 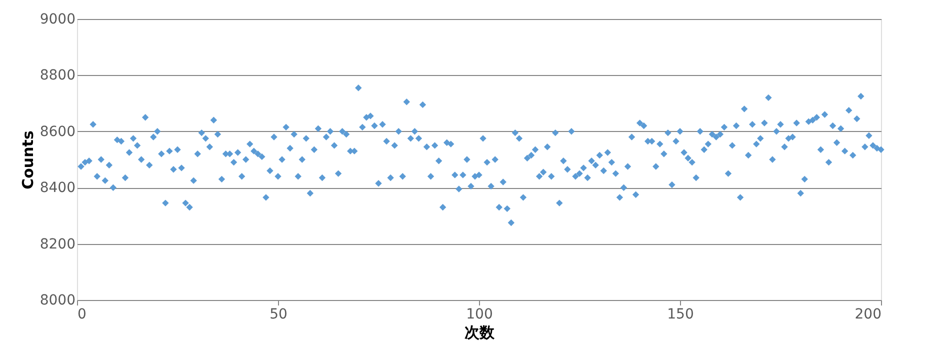 What do you see at coordinates (58, 76) in the screenshot?
I see `y-tick-label: 8800` at bounding box center [58, 76].